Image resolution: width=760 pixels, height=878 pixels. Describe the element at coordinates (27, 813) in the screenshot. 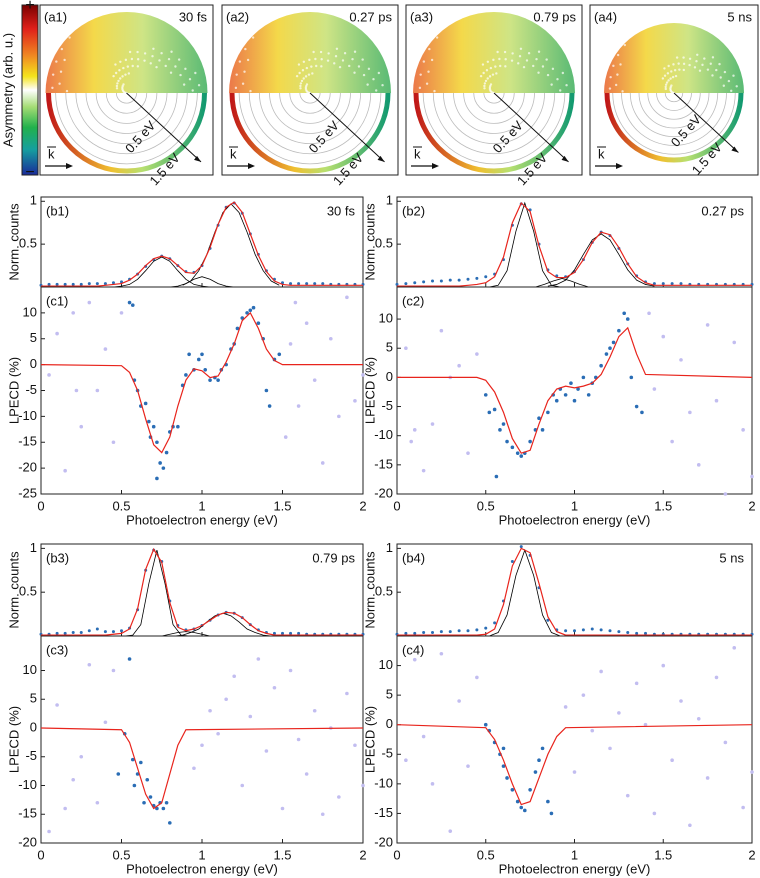

I see `y-tick-label: -15` at that location.